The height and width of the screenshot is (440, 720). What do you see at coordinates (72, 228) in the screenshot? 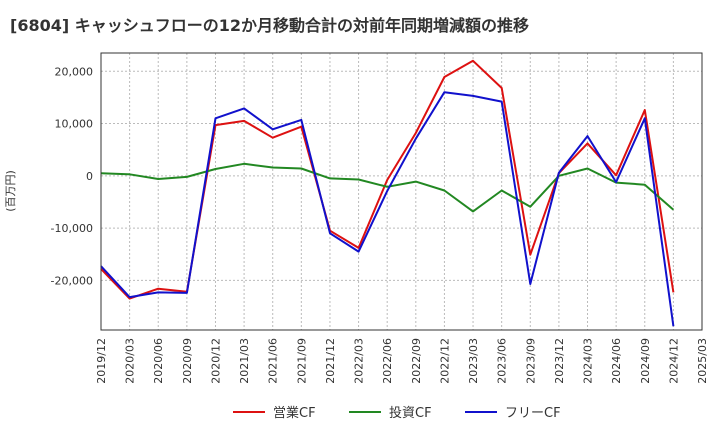
I see `y-tick-label: -10,000` at bounding box center [72, 228].